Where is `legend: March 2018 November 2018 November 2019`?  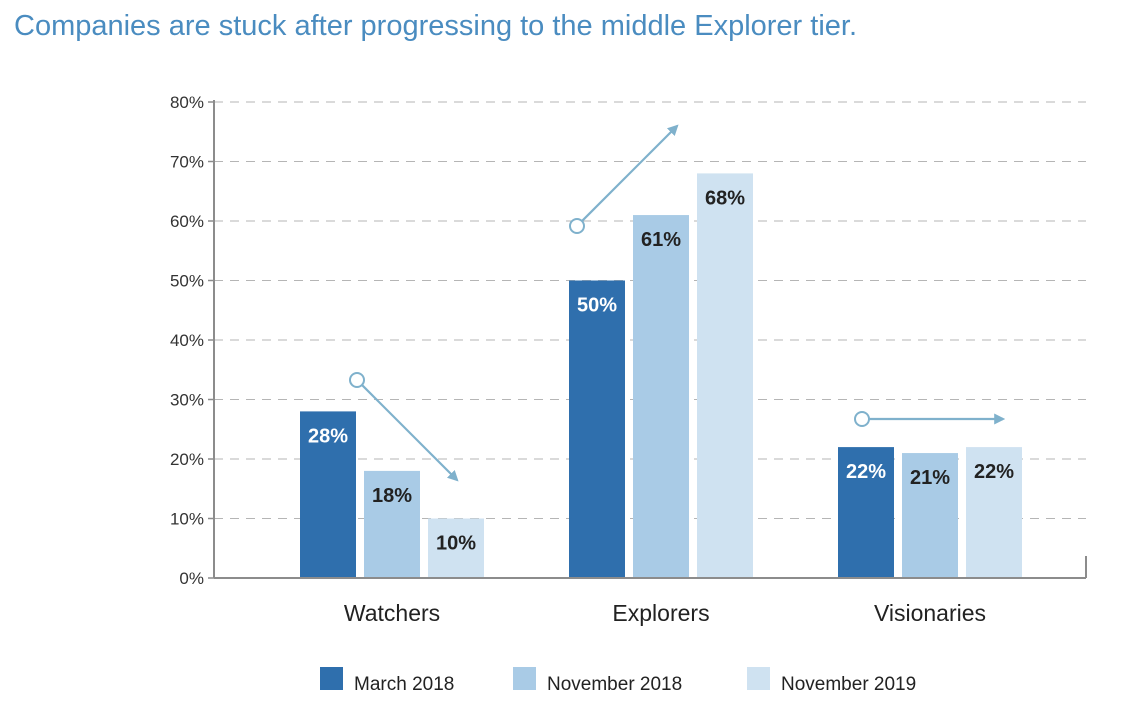 legend: March 2018 November 2018 November 2019 is located at coordinates (618, 681).